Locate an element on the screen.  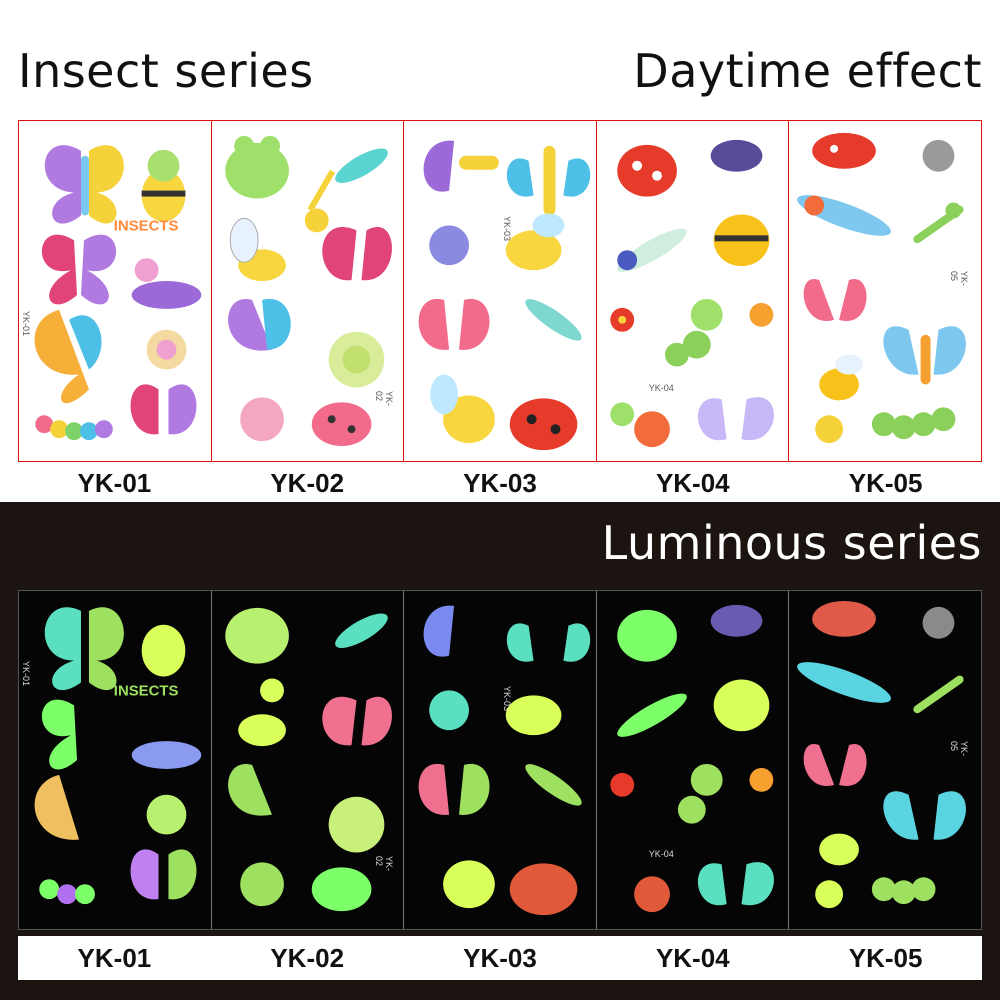
sheet-yk-03-day: YK-03 is located at coordinates (500, 291).